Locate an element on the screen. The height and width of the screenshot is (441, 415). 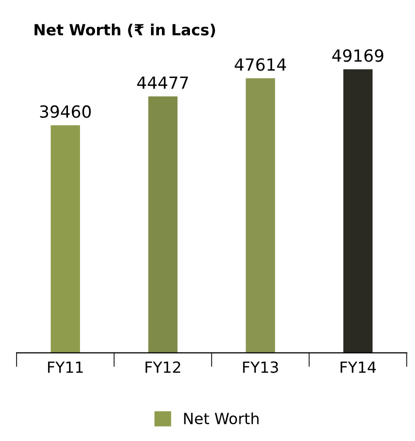
legend-label: Net Worth is located at coordinates (221, 418).